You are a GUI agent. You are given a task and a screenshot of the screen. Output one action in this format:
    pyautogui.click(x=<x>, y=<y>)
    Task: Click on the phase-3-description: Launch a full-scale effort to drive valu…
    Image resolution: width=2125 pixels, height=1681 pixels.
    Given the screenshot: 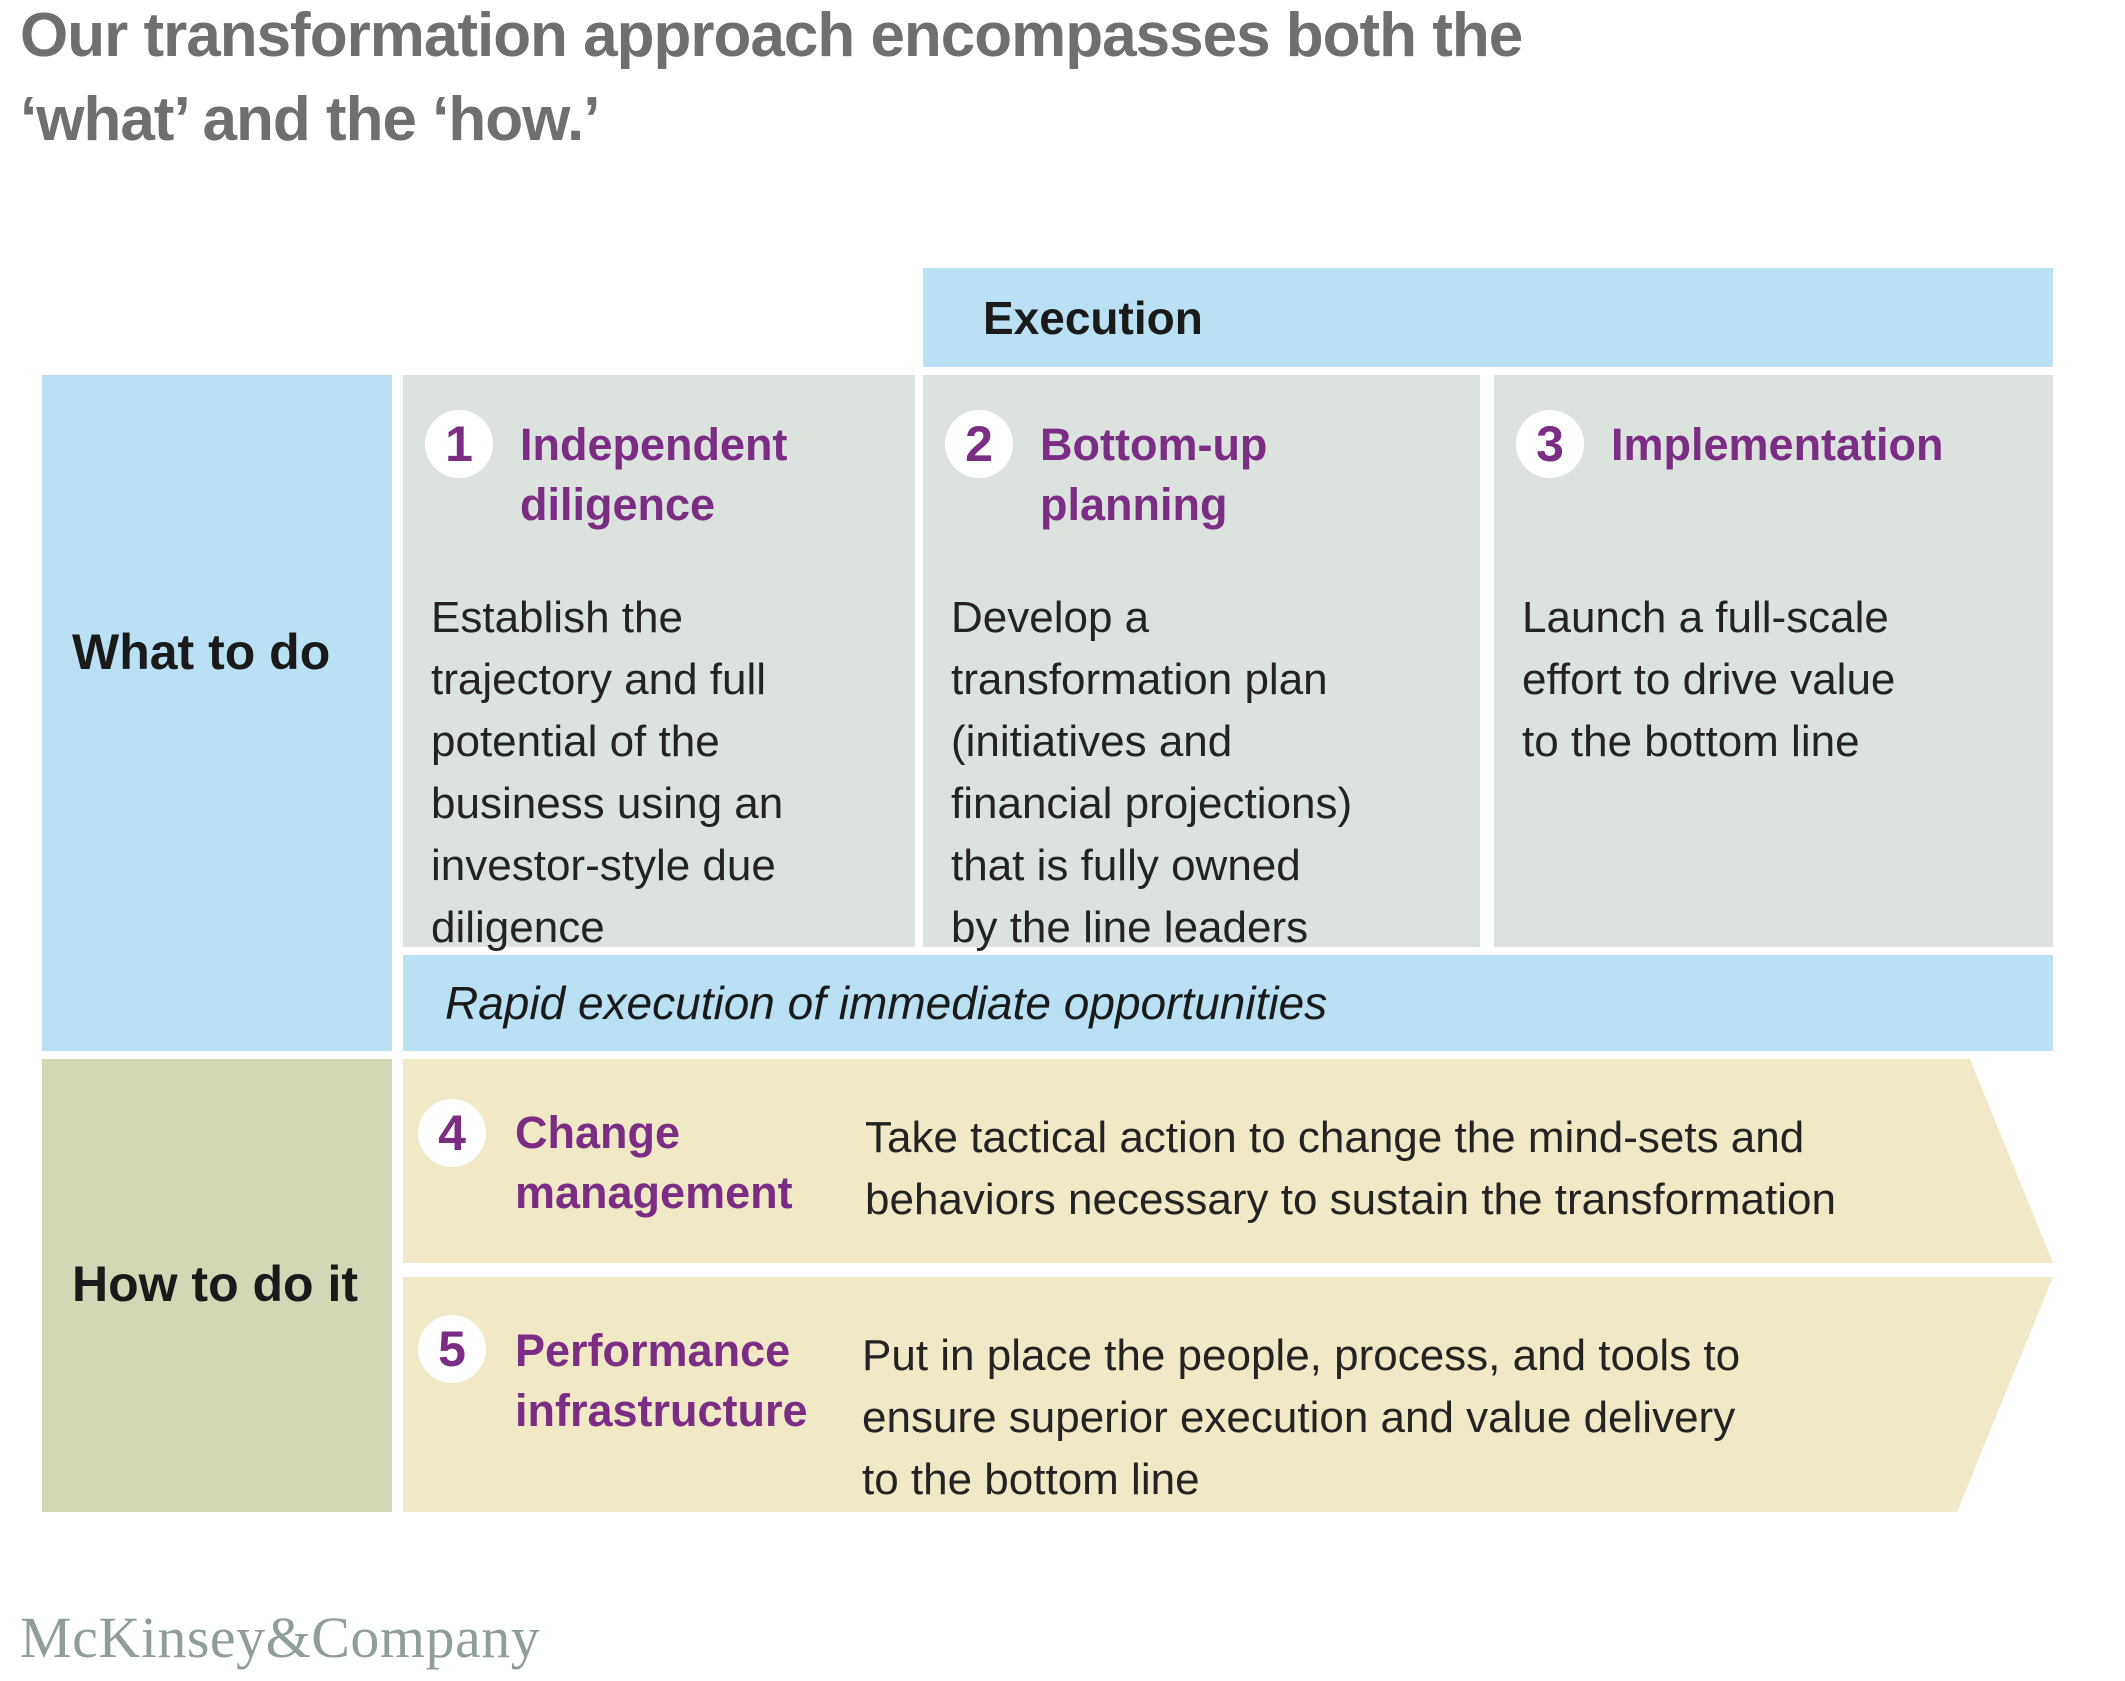 What is the action you would take?
    pyautogui.click(x=1709, y=679)
    